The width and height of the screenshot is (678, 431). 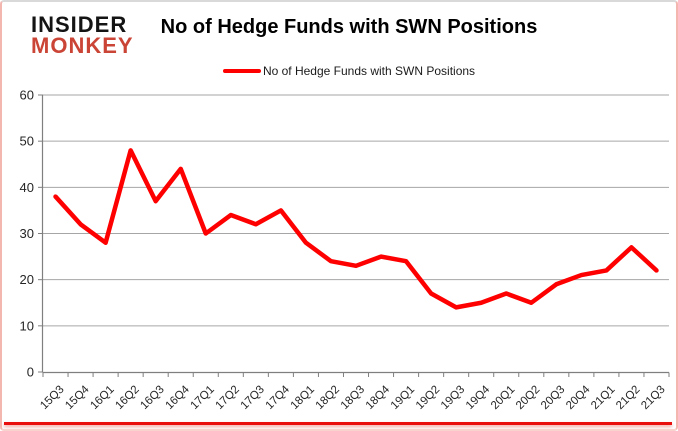 What do you see at coordinates (241, 70) in the screenshot?
I see `legend-line-swatch` at bounding box center [241, 70].